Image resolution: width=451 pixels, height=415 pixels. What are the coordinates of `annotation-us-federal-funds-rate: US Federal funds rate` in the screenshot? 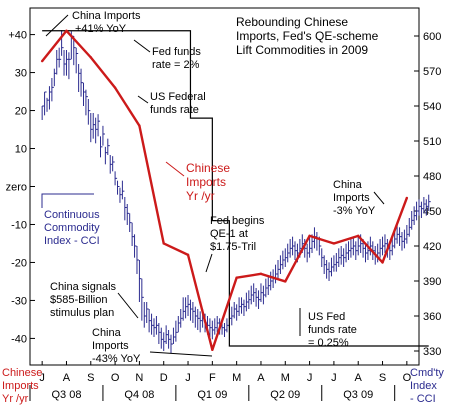 It's located at (171, 103).